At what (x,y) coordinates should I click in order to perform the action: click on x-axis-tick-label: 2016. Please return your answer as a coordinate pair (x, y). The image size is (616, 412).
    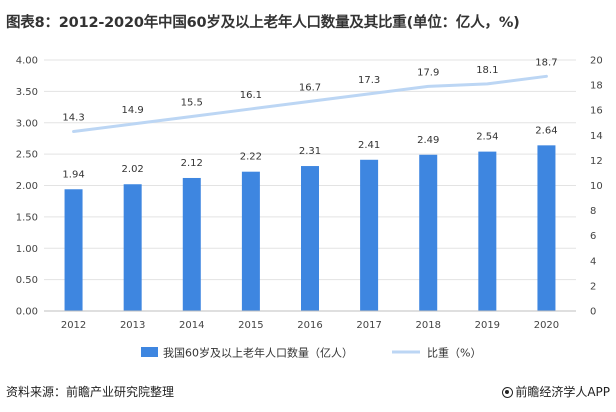
    Looking at the image, I should click on (309, 325).